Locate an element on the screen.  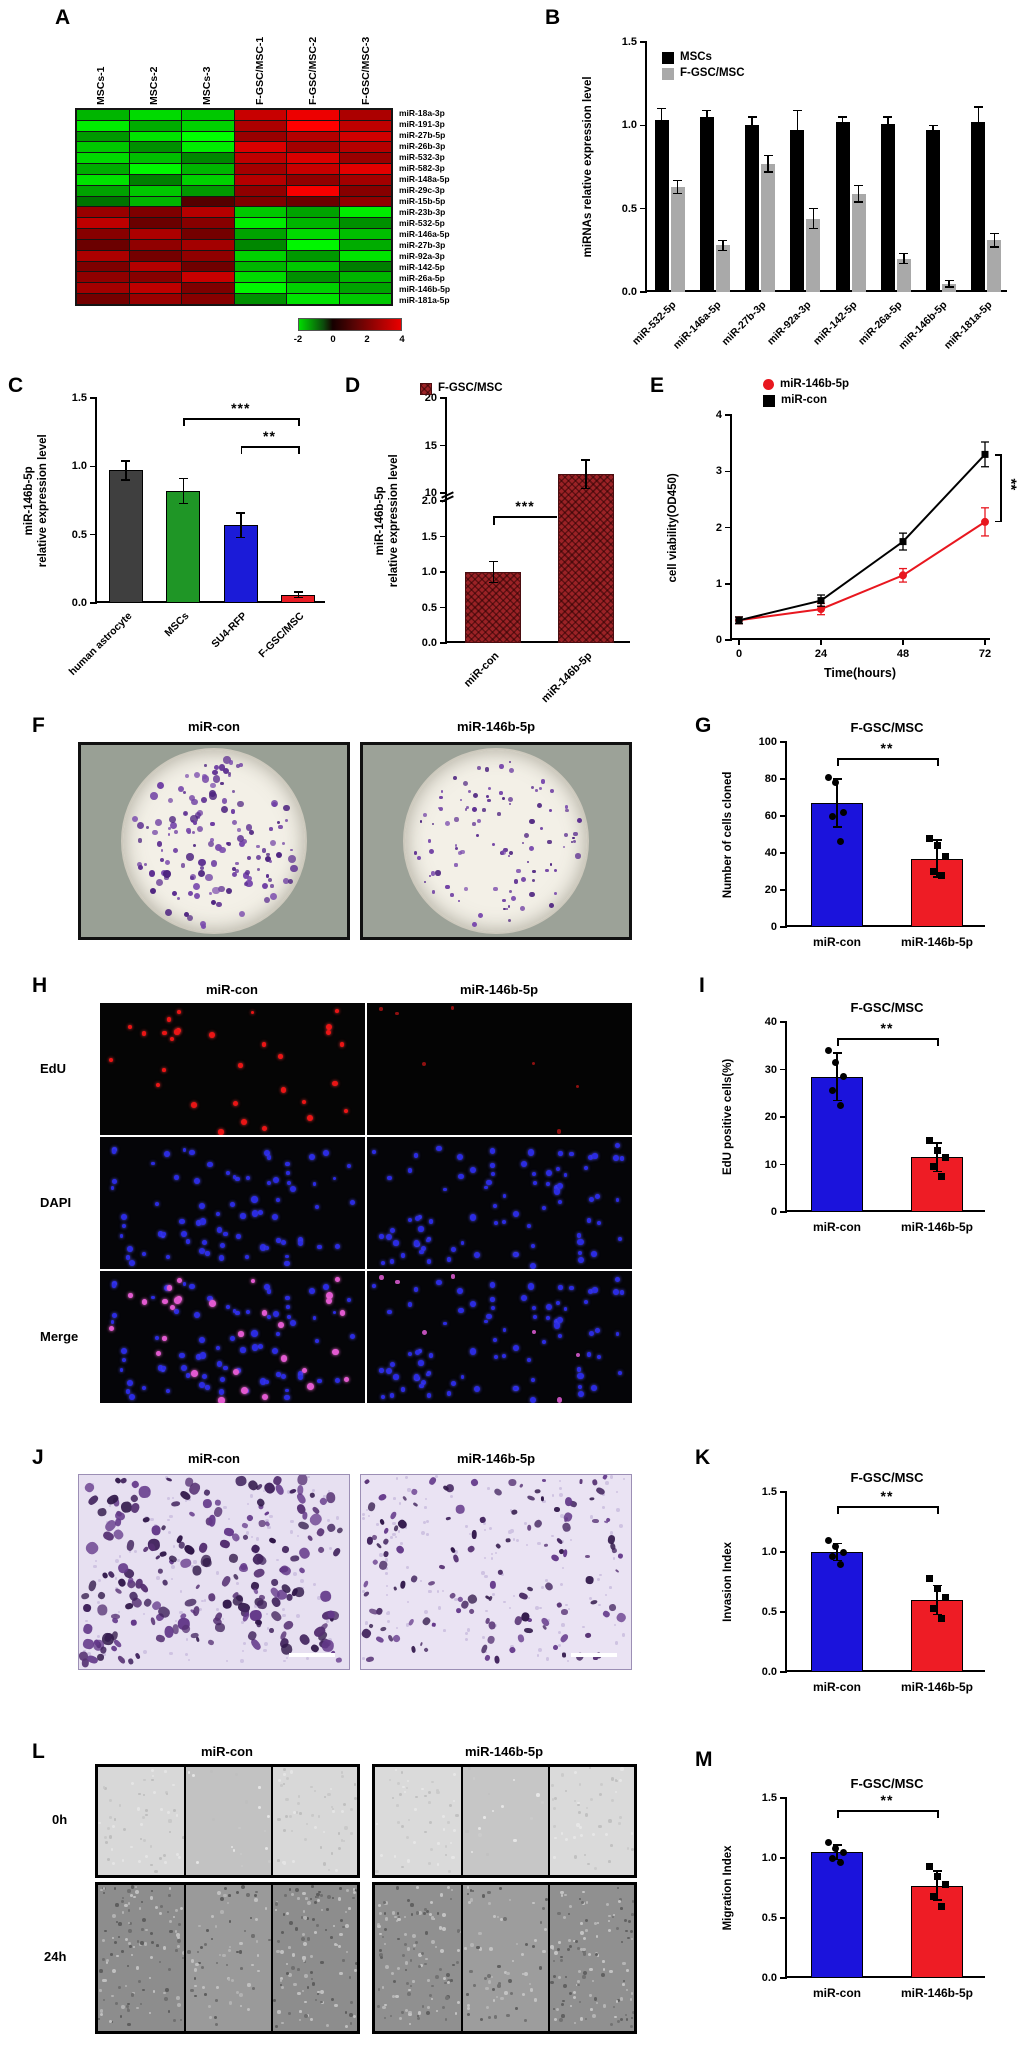
x-tick-label: miR-con is located at coordinates (837, 1993).